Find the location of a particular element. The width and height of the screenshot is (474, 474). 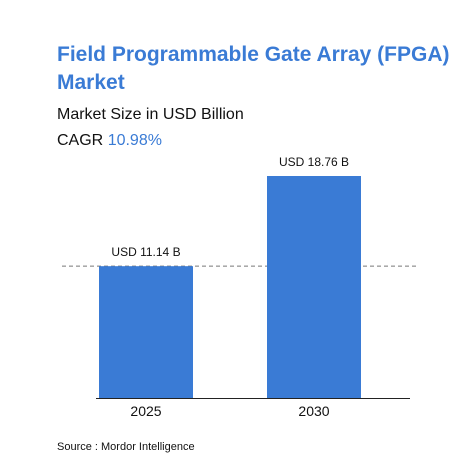

bar-2025 is located at coordinates (146, 332).